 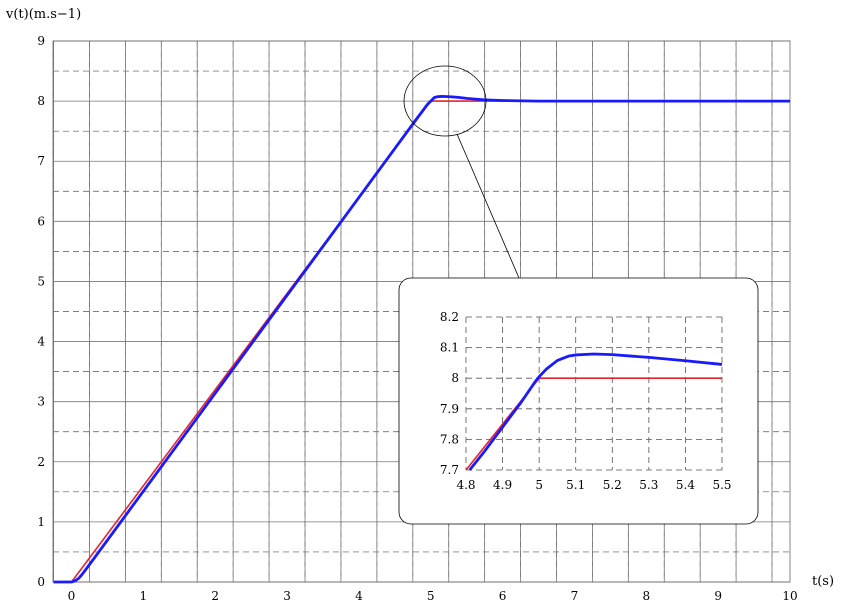 I want to click on y-tick-label: 4, so click(x=41, y=342).